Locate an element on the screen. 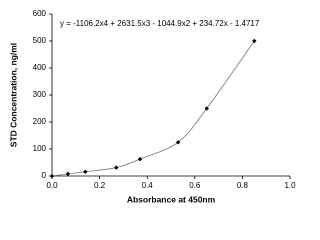 This screenshot has height=240, width=320. y-tick-label: 600 is located at coordinates (40, 13).